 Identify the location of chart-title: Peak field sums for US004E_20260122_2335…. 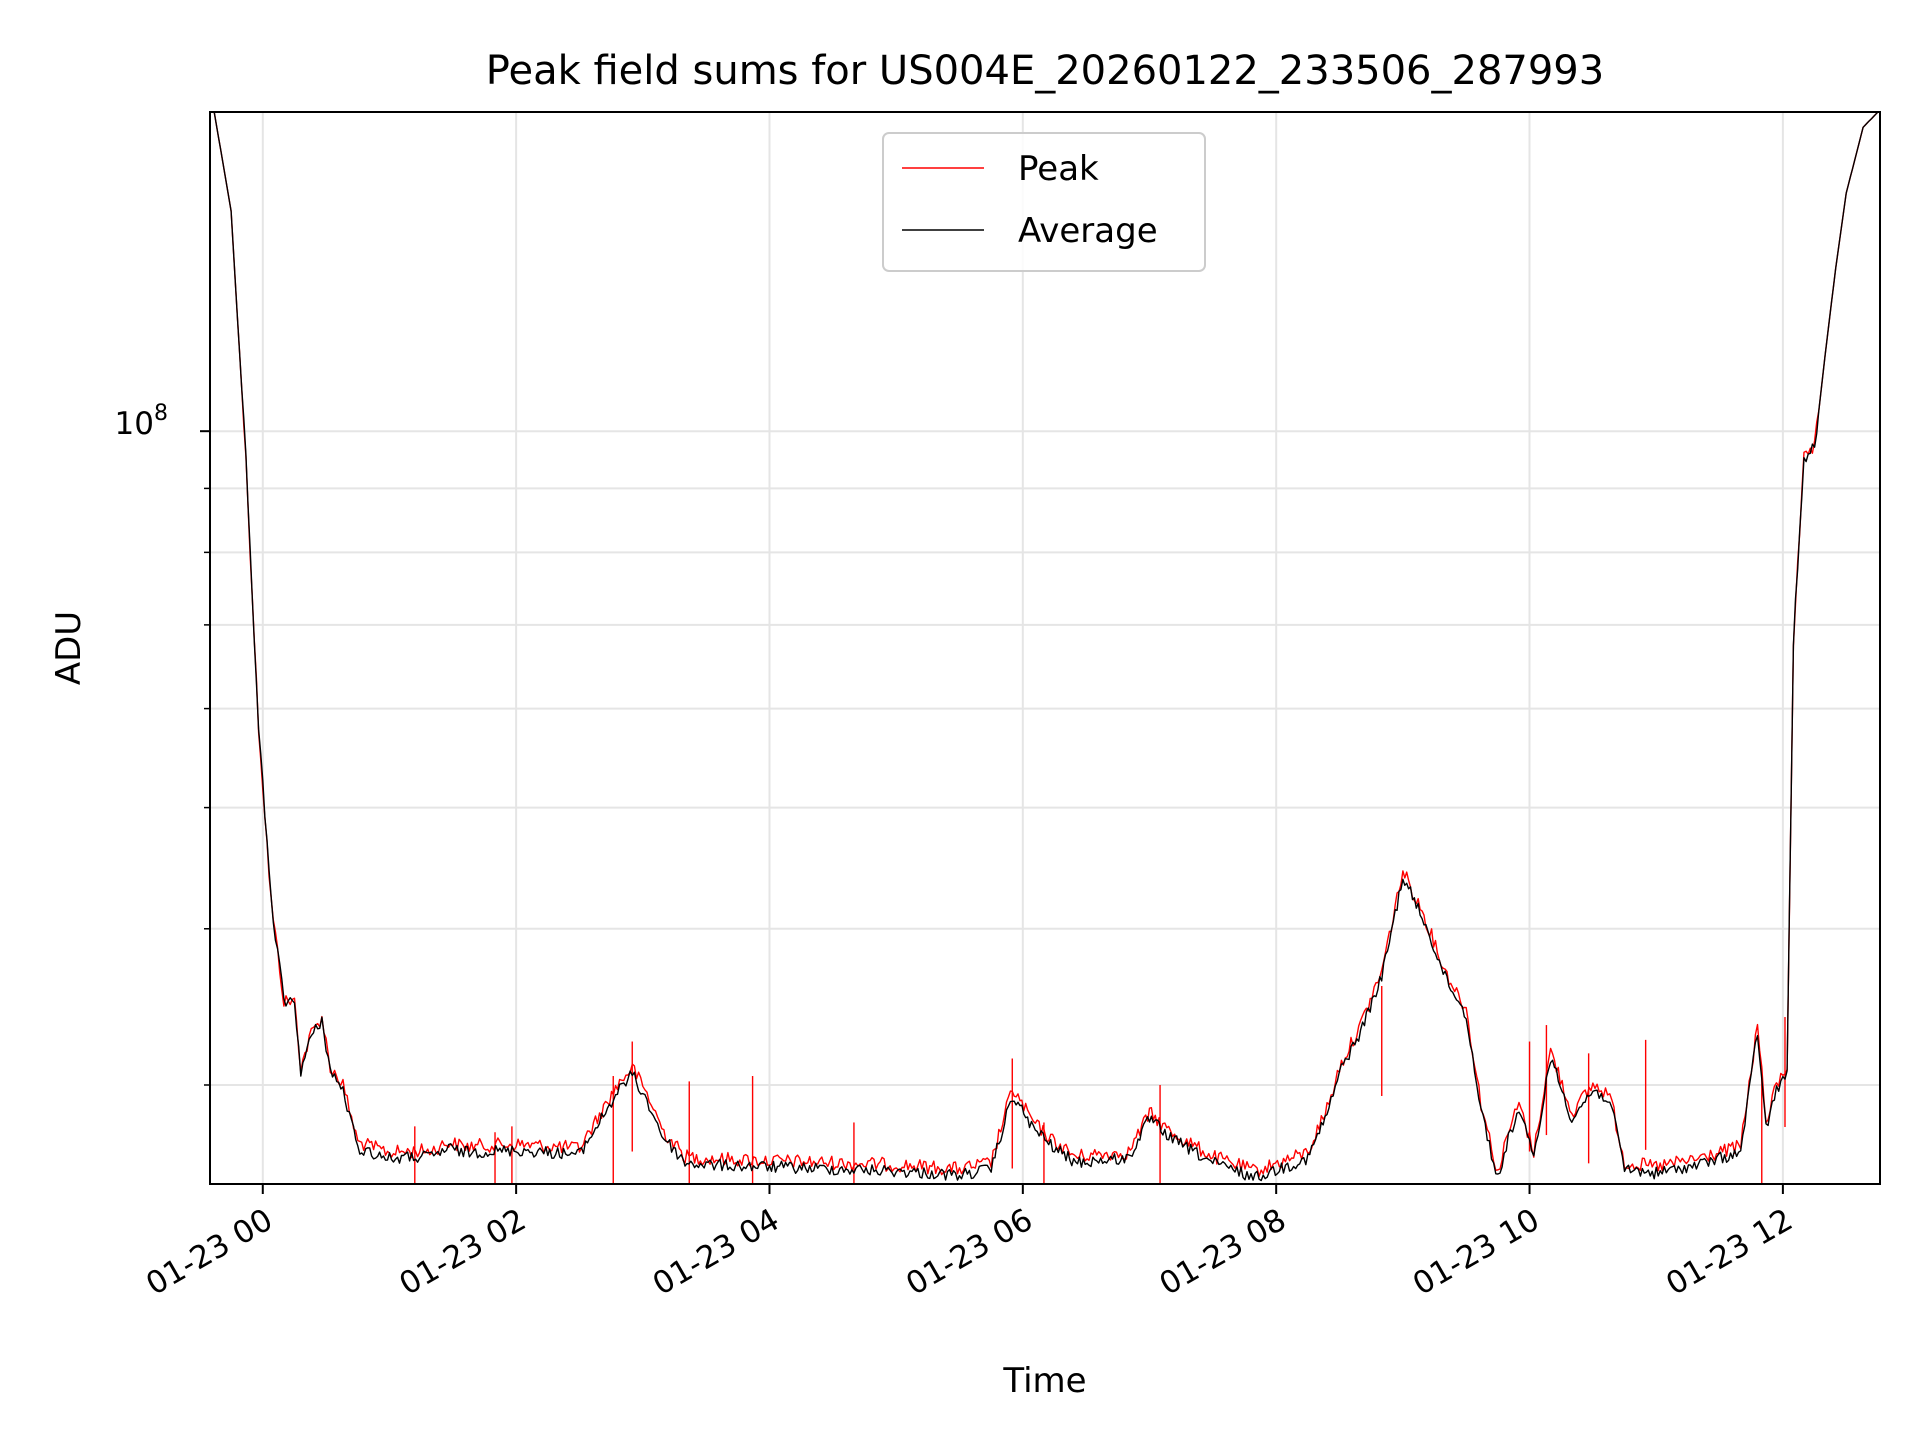
(1045, 71).